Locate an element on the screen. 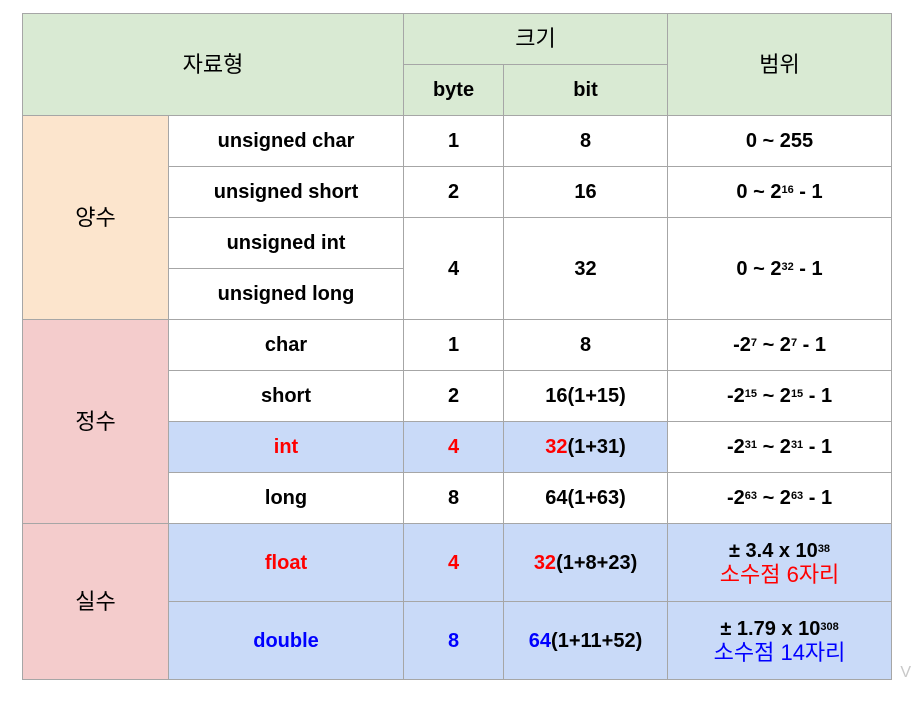  header-byte: byte is located at coordinates (454, 90).